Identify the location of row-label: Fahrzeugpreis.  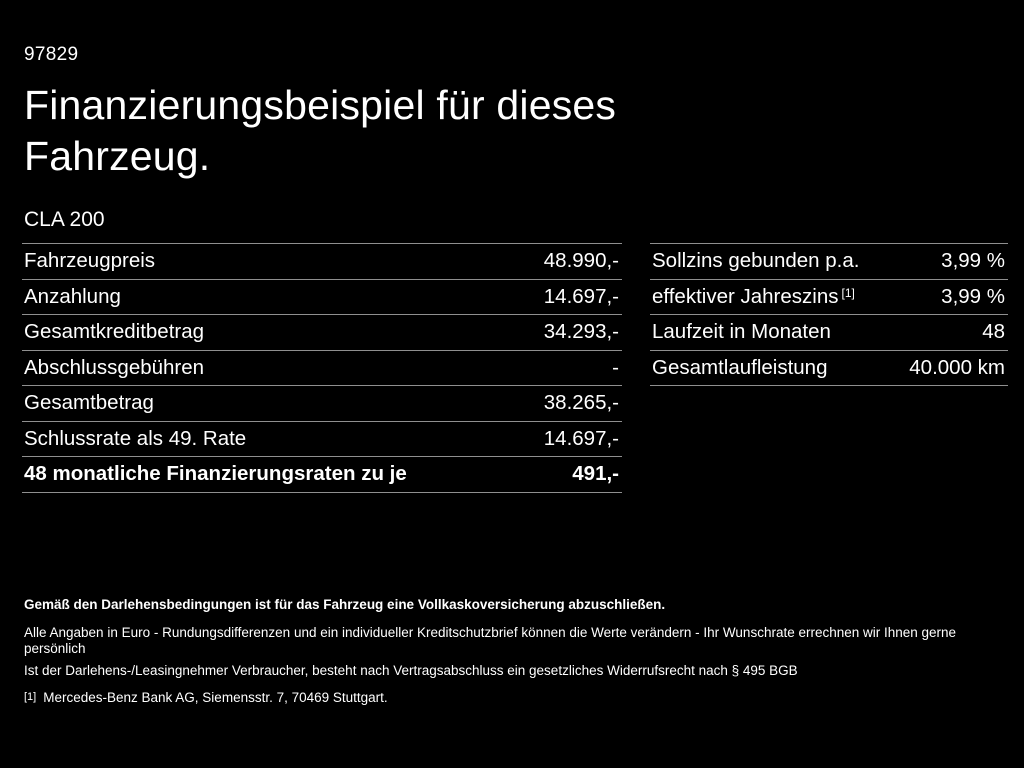
(90, 261).